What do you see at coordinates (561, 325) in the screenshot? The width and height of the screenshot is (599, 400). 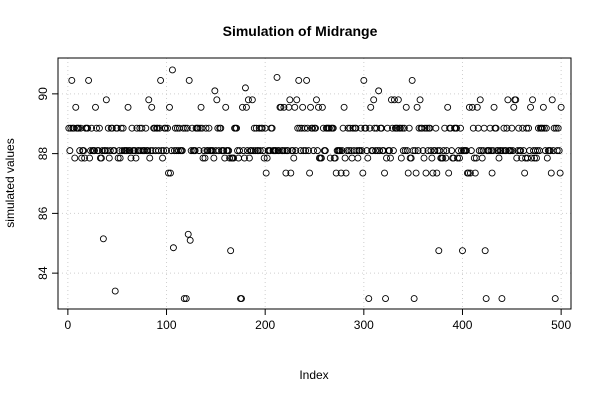 I see `x-tick-label: 500` at bounding box center [561, 325].